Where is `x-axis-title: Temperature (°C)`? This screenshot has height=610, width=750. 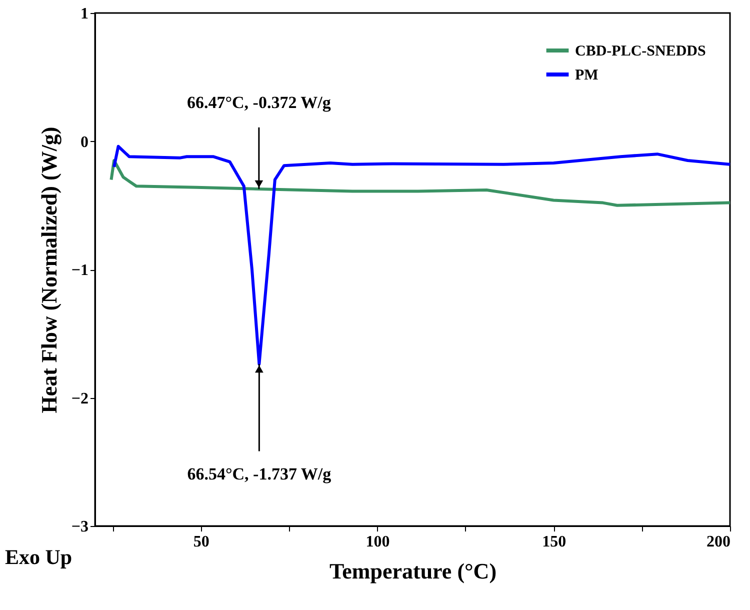 x-axis-title: Temperature (°C) is located at coordinates (413, 571).